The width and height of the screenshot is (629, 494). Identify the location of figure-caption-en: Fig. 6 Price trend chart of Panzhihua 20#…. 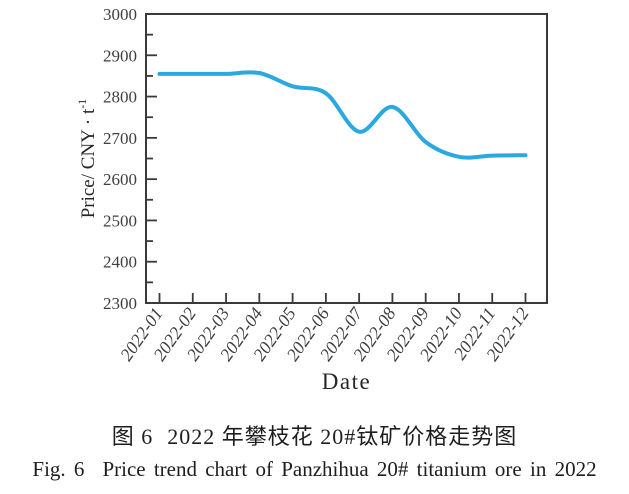
(314, 469).